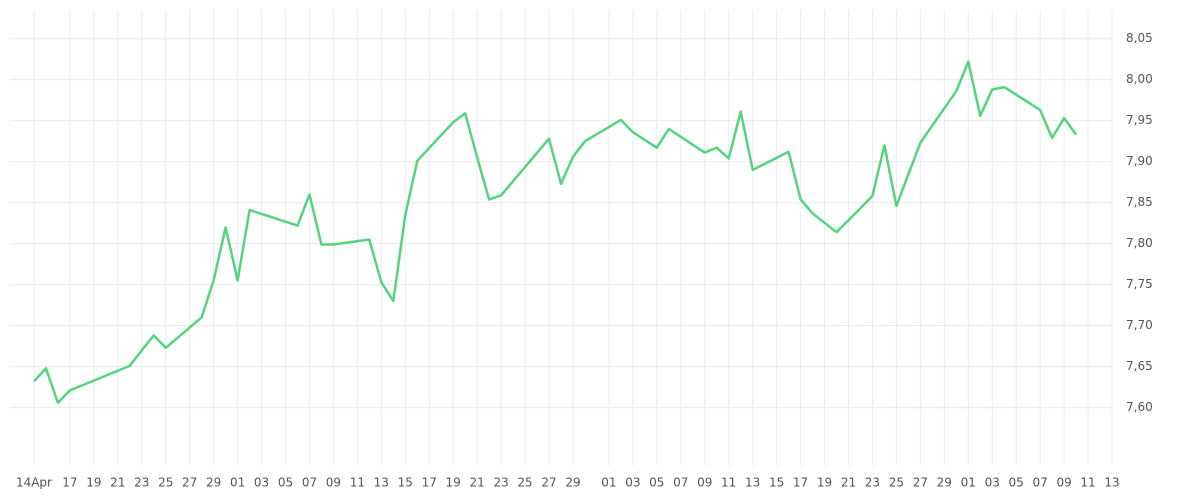 The image size is (1200, 500). I want to click on y-tick-label: 7,70, so click(1139, 325).